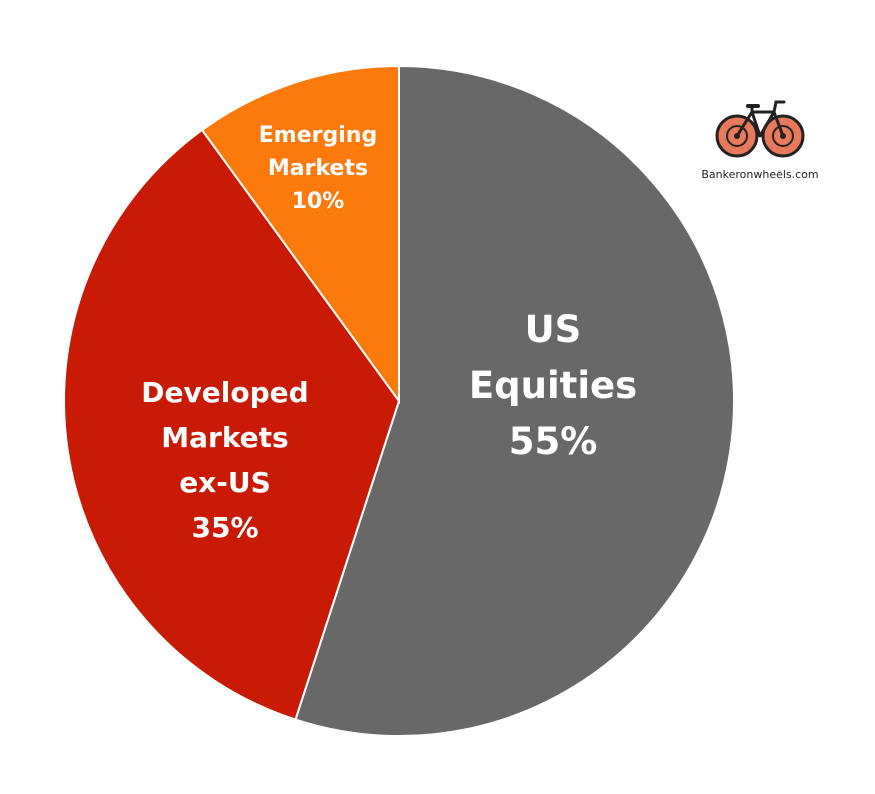 This screenshot has width=875, height=794. Describe the element at coordinates (760, 129) in the screenshot. I see `bicycle-icon` at that location.